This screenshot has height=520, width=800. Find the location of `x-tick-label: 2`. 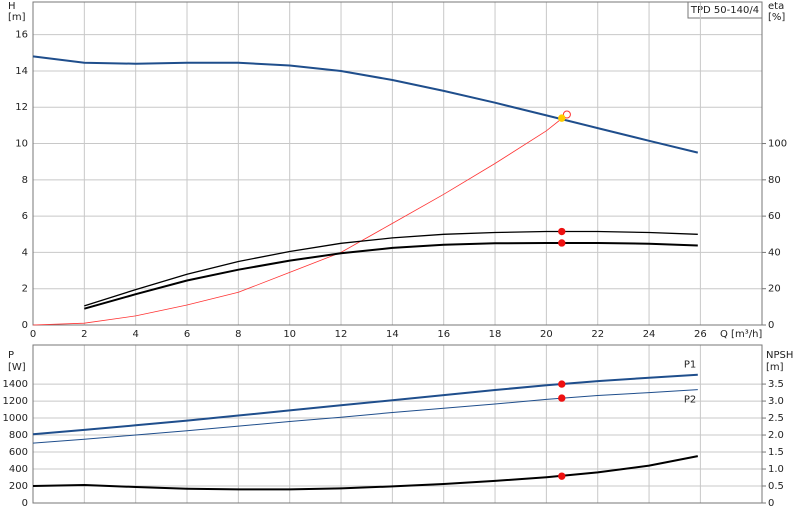

x-tick-label: 2 is located at coordinates (84, 334).